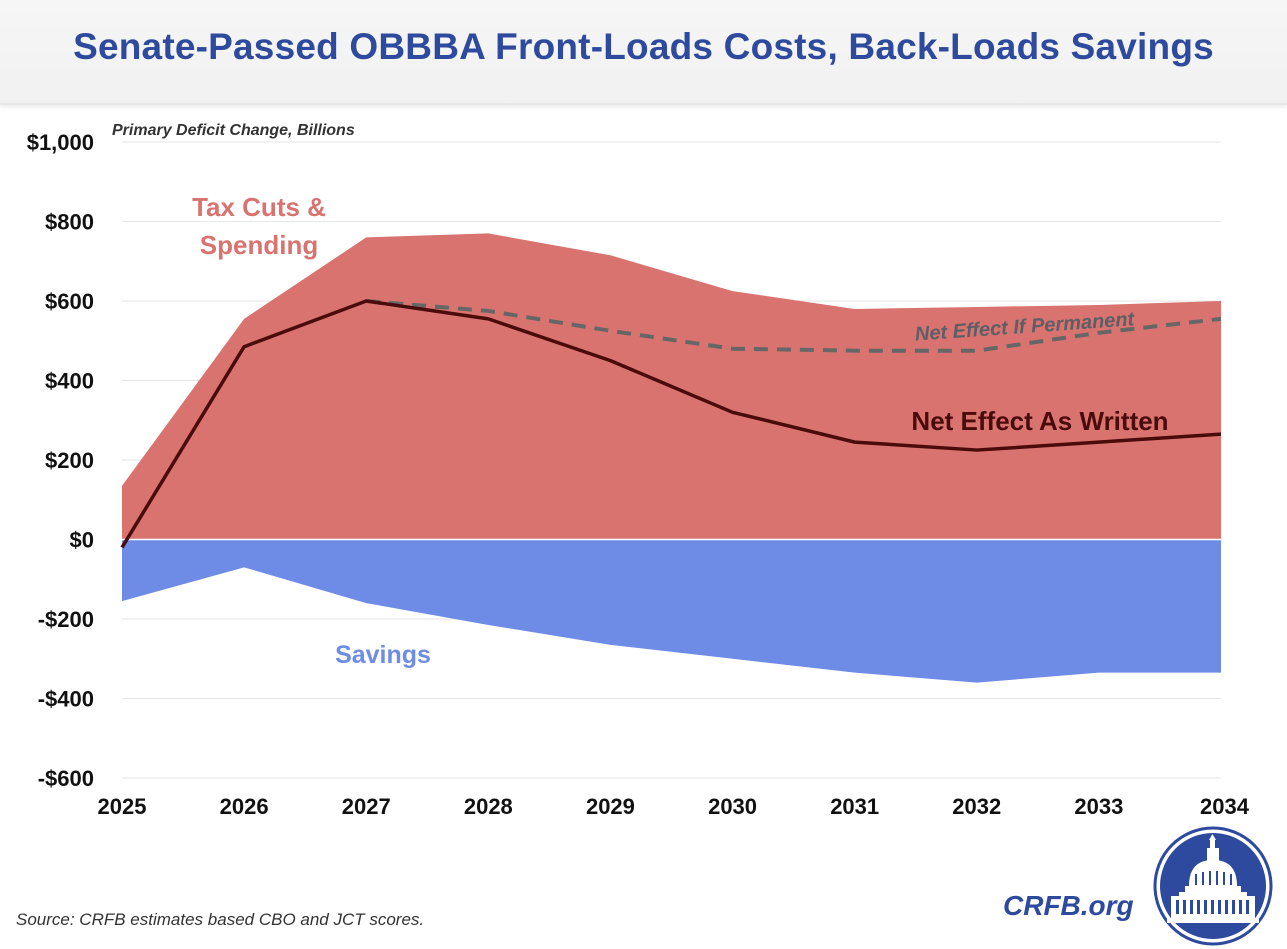  I want to click on x-tick-label: 2033, so click(1098, 806).